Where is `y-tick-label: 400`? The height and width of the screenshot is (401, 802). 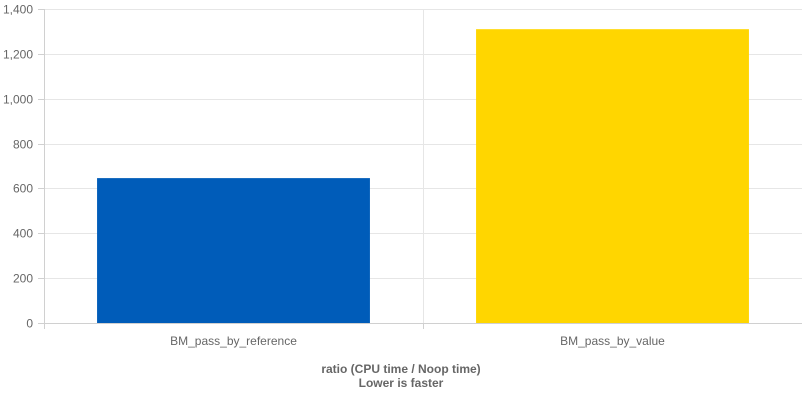
y-tick-label: 400 is located at coordinates (23, 234).